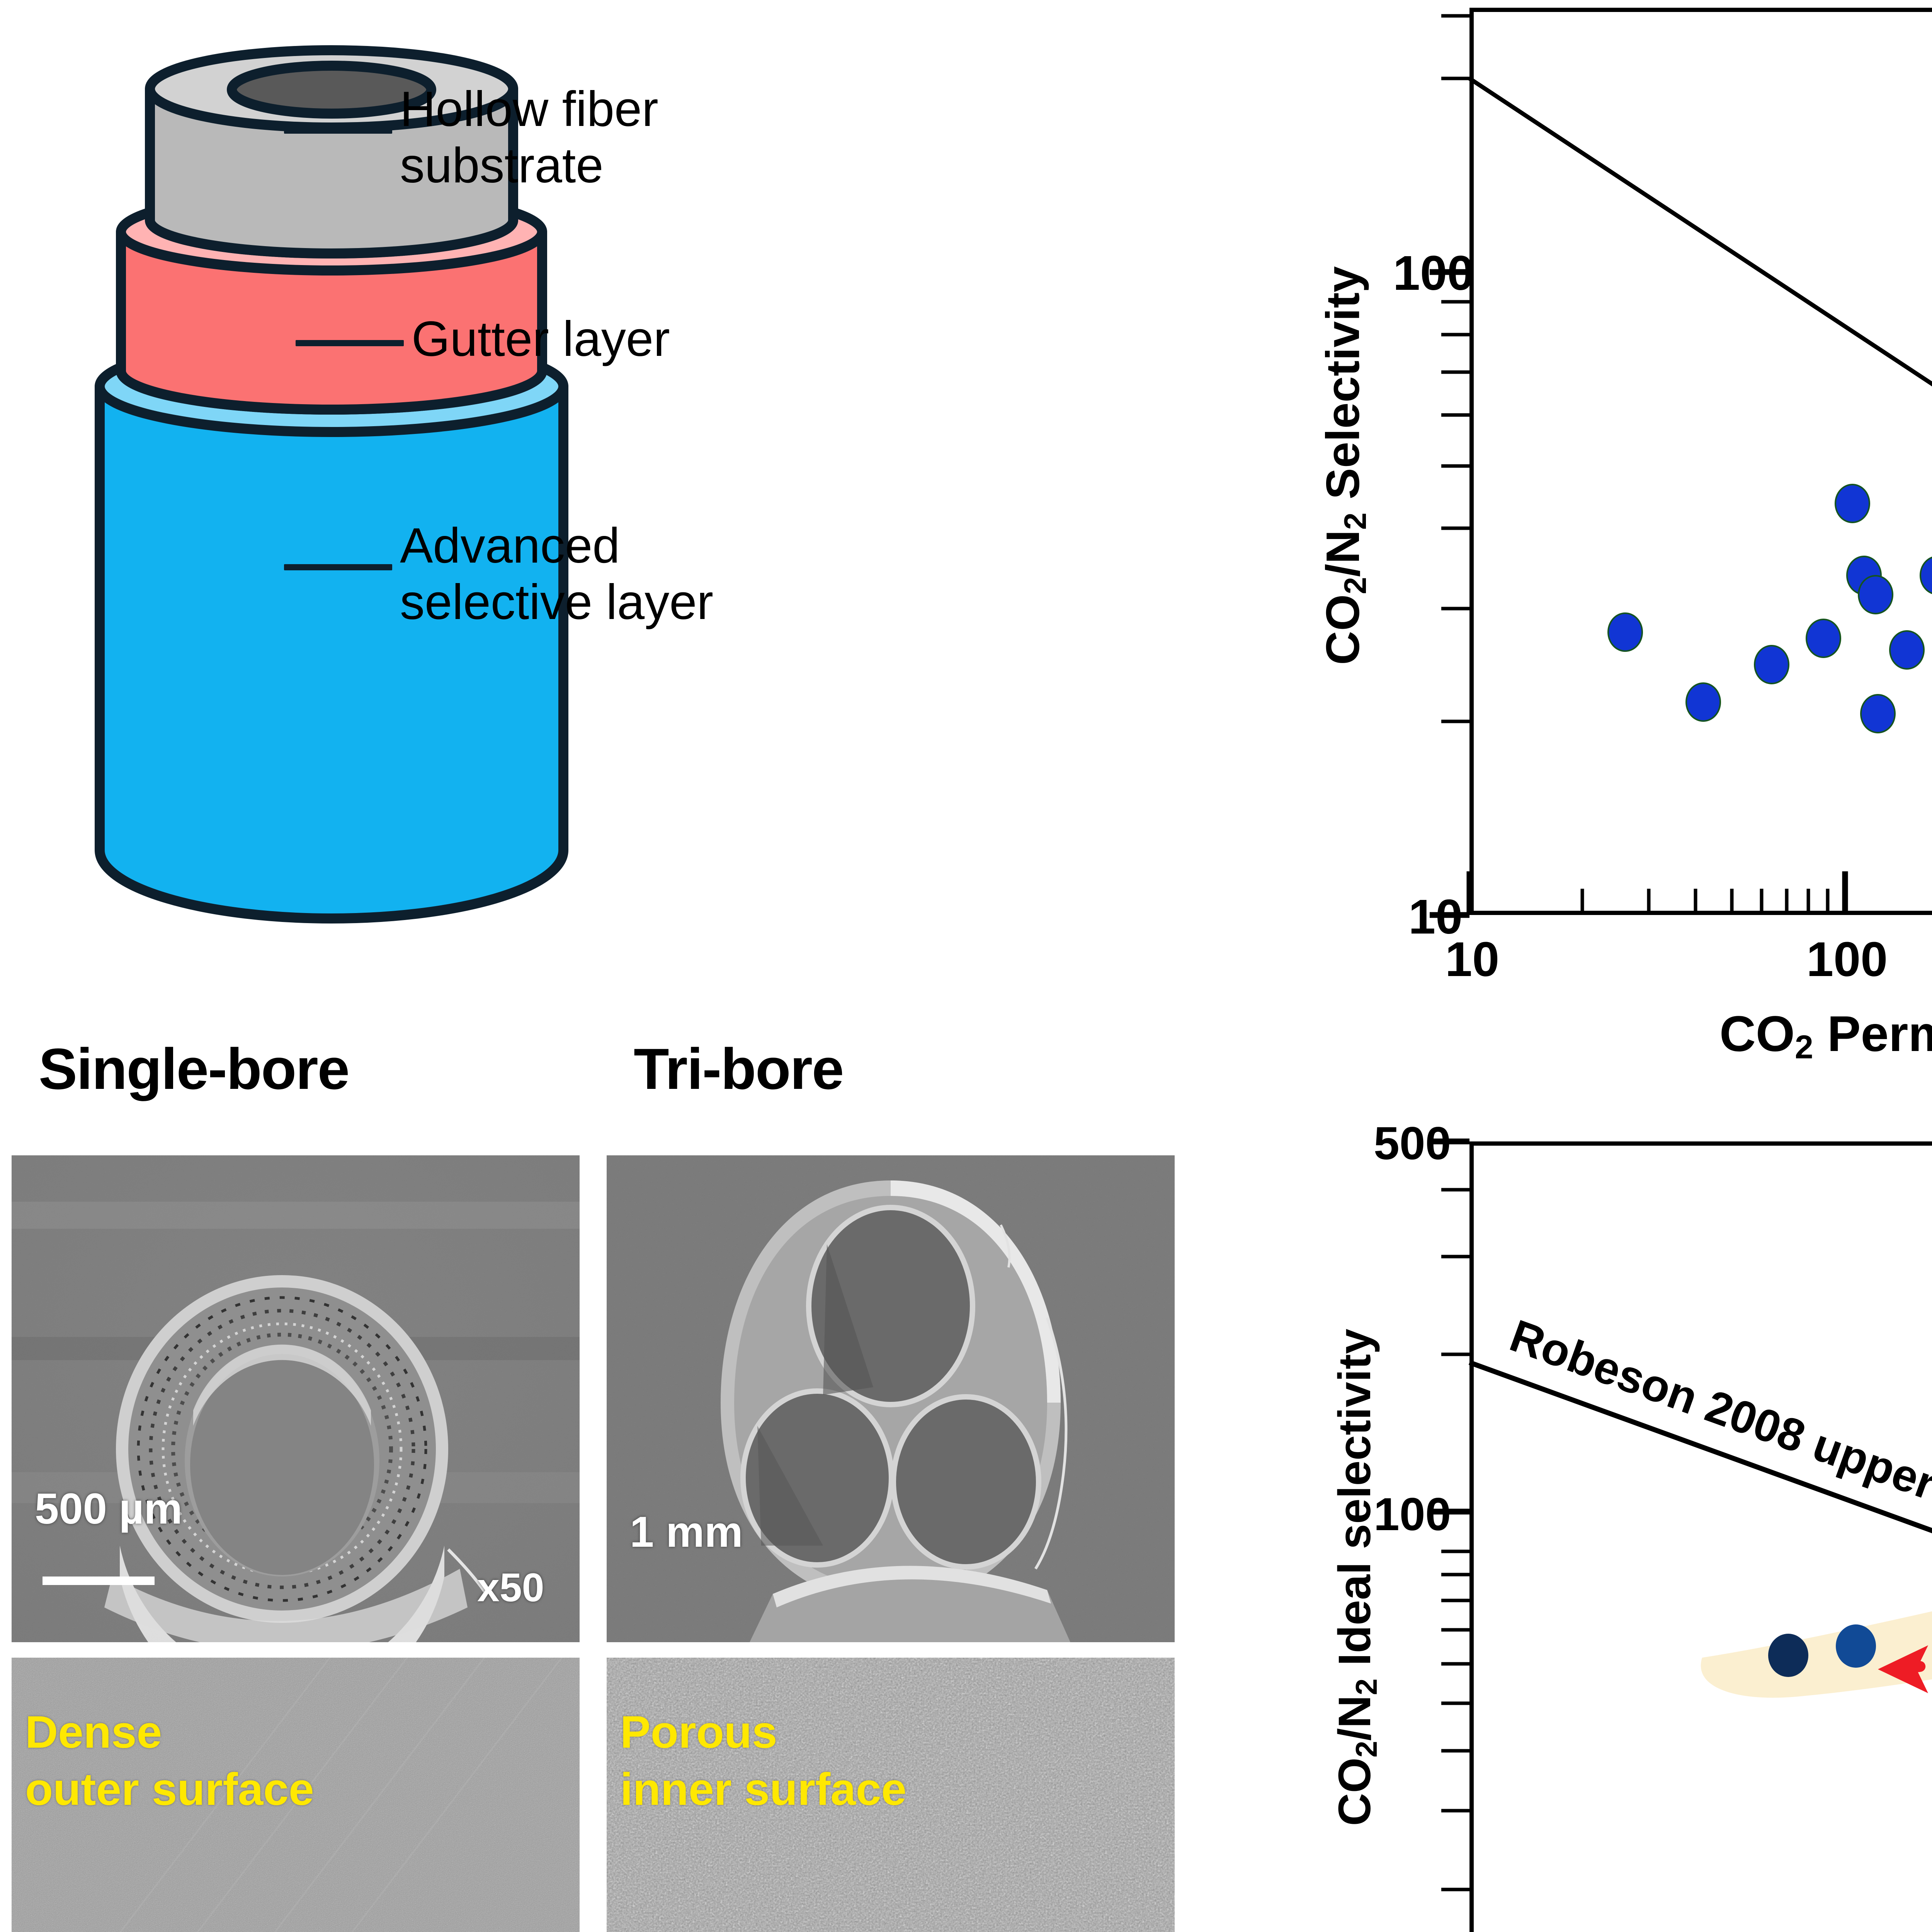  Describe the element at coordinates (194, 1069) in the screenshot. I see `sem-title-single-bore: Single-bore` at that location.